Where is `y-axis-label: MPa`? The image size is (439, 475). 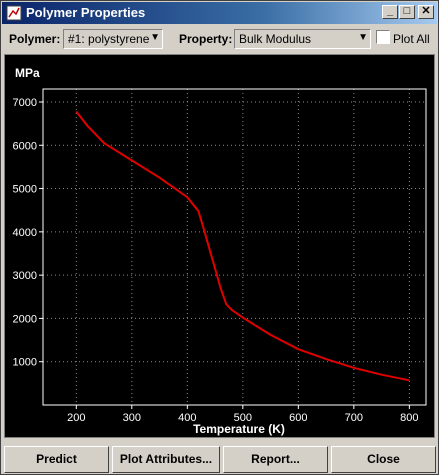
y-axis-label: MPa is located at coordinates (27, 73).